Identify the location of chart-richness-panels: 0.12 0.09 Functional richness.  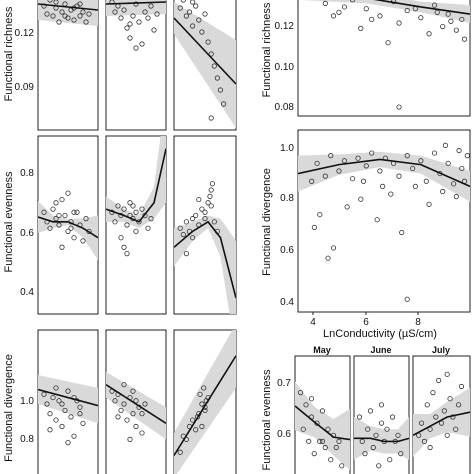
(120, 65).